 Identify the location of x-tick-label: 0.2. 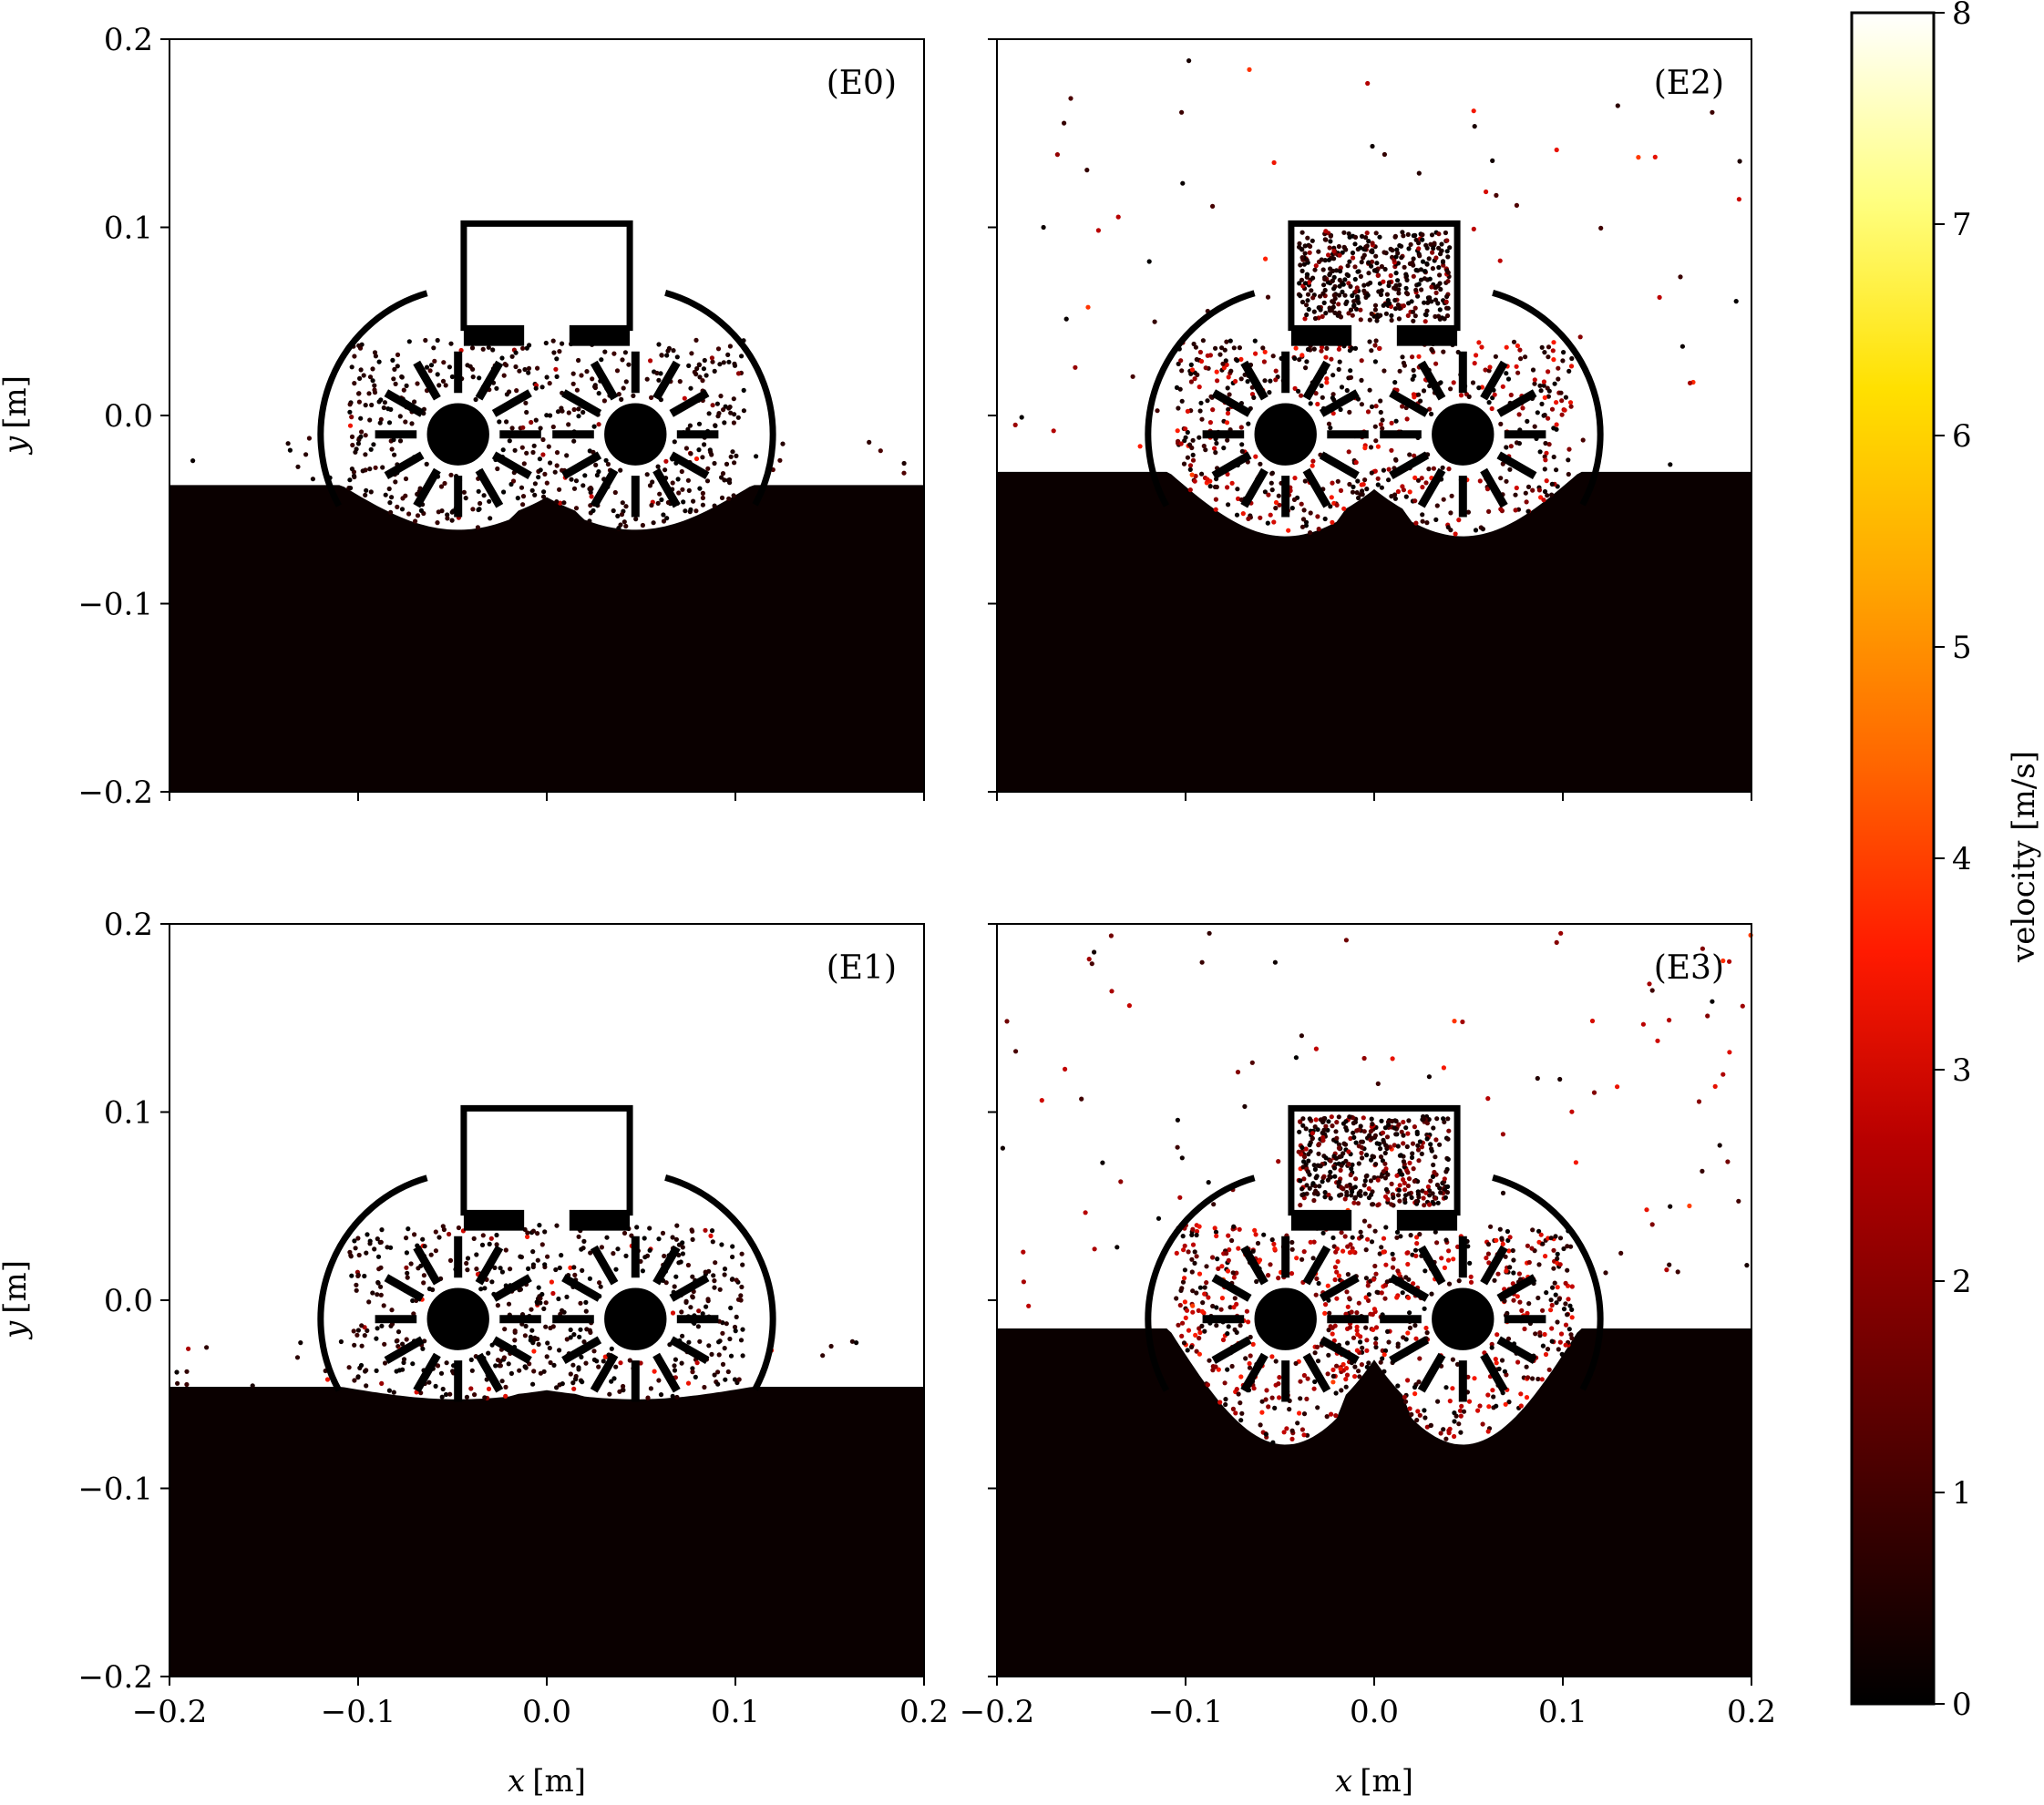
(924, 1712).